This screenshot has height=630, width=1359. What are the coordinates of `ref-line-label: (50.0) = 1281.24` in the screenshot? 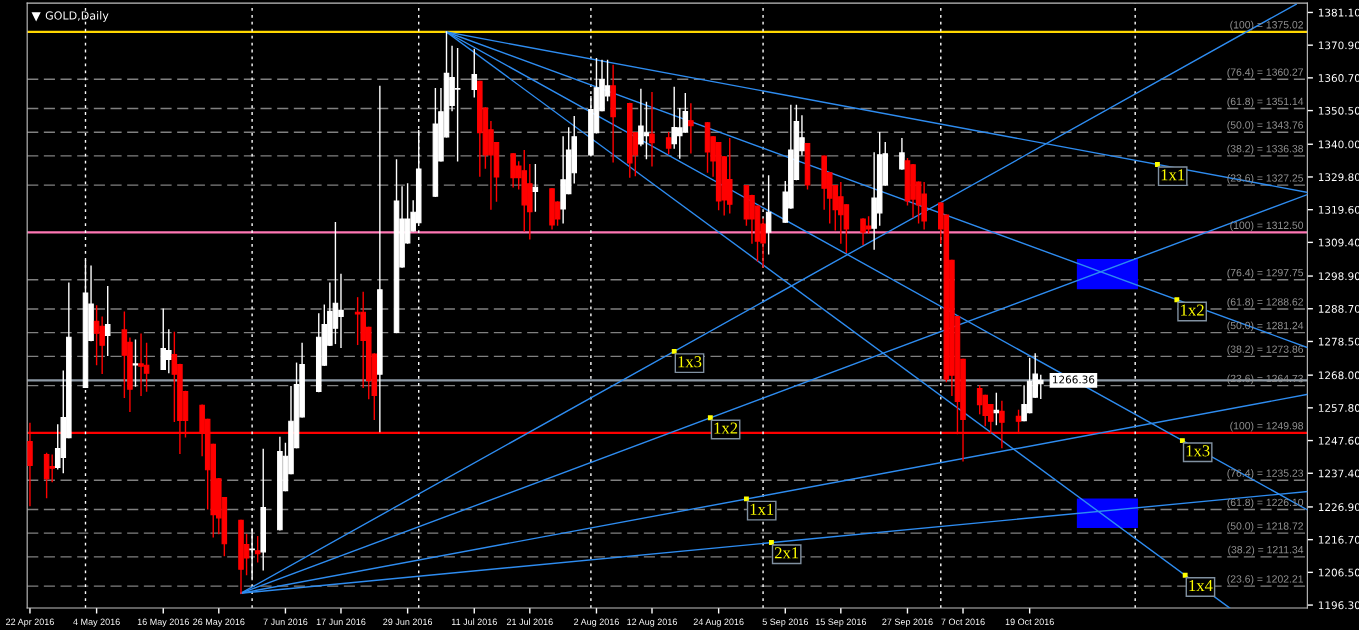 It's located at (1265, 326).